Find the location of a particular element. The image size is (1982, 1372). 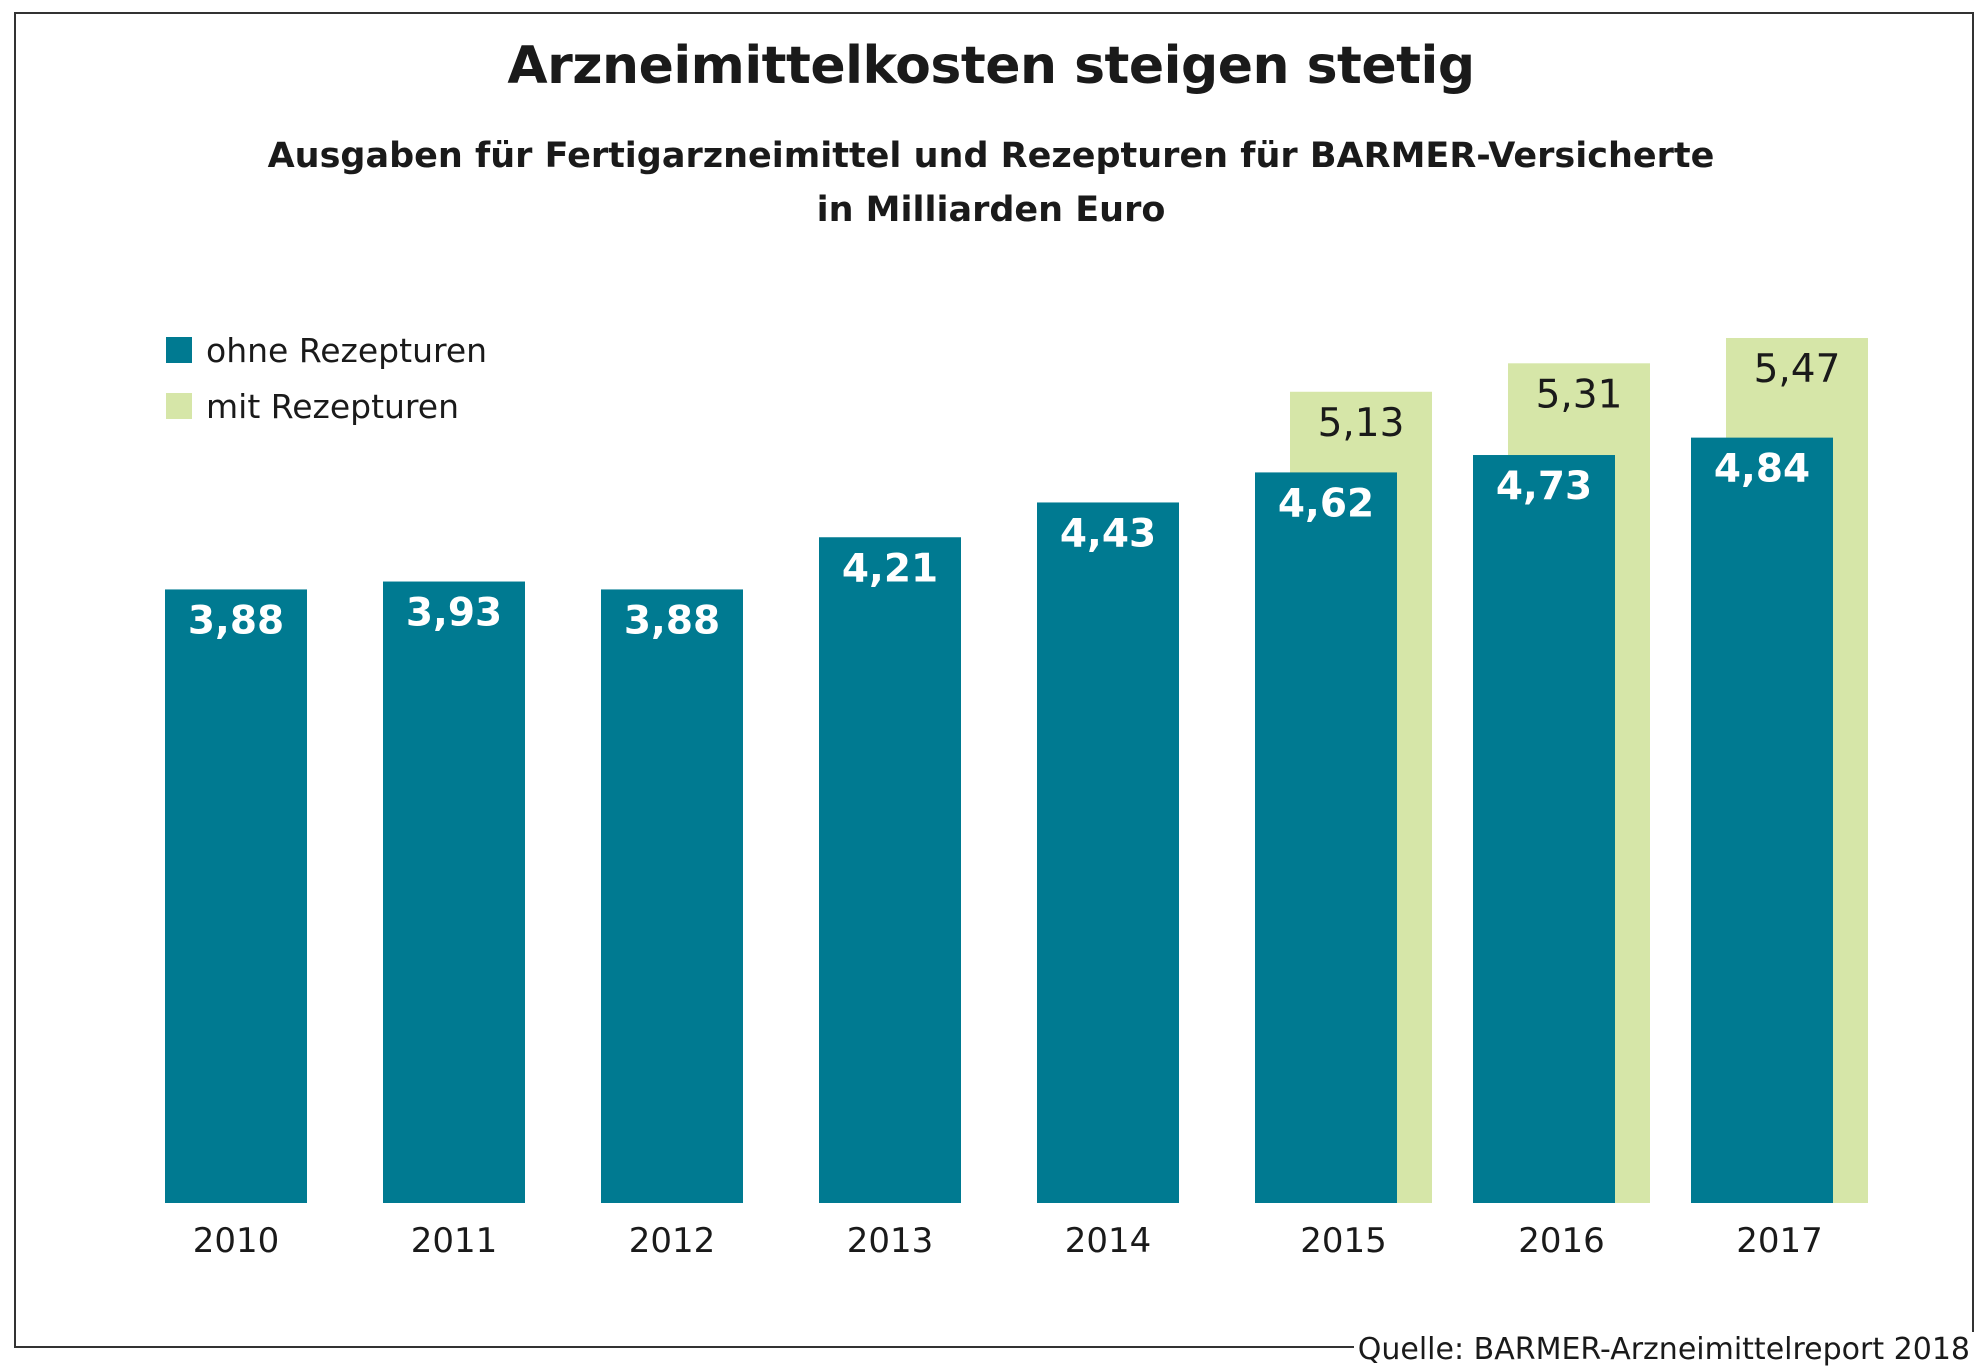

value-label-ohne-rezepturen-2015: 4,62 is located at coordinates (1326, 503).